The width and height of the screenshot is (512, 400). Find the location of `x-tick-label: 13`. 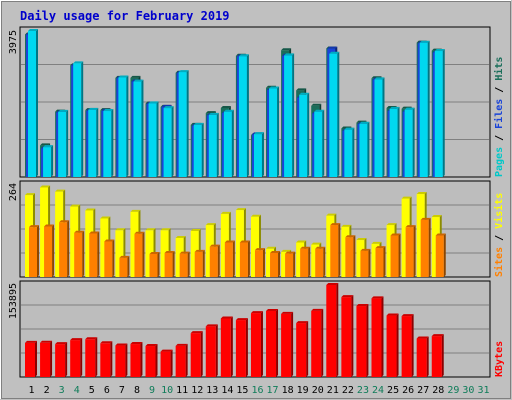

x-tick-label: 13 is located at coordinates (212, 390).